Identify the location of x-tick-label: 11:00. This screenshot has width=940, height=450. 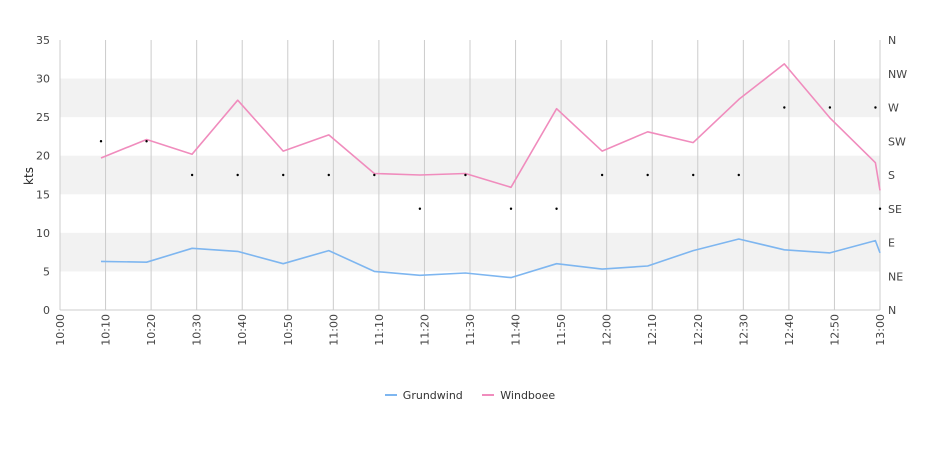
(333, 330).